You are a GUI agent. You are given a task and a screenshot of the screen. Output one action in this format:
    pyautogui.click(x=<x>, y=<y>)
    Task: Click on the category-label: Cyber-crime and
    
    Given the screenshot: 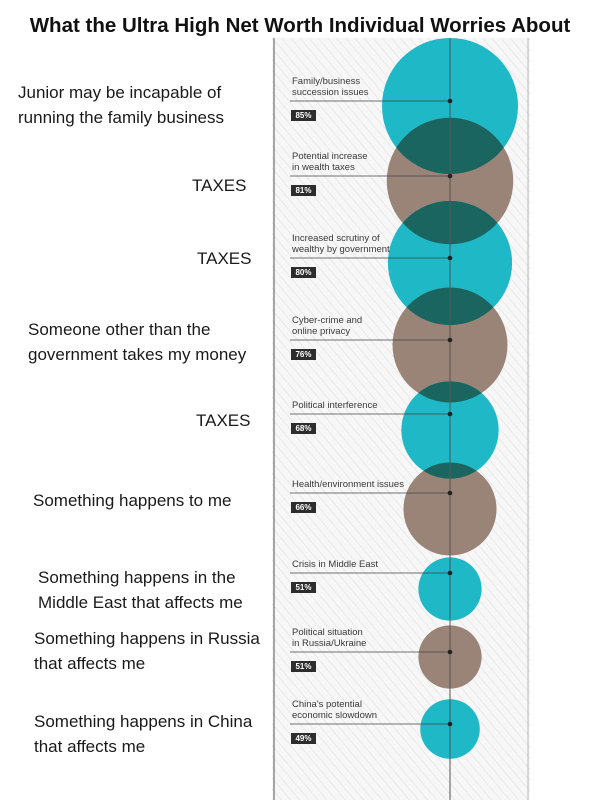 What is the action you would take?
    pyautogui.click(x=327, y=320)
    